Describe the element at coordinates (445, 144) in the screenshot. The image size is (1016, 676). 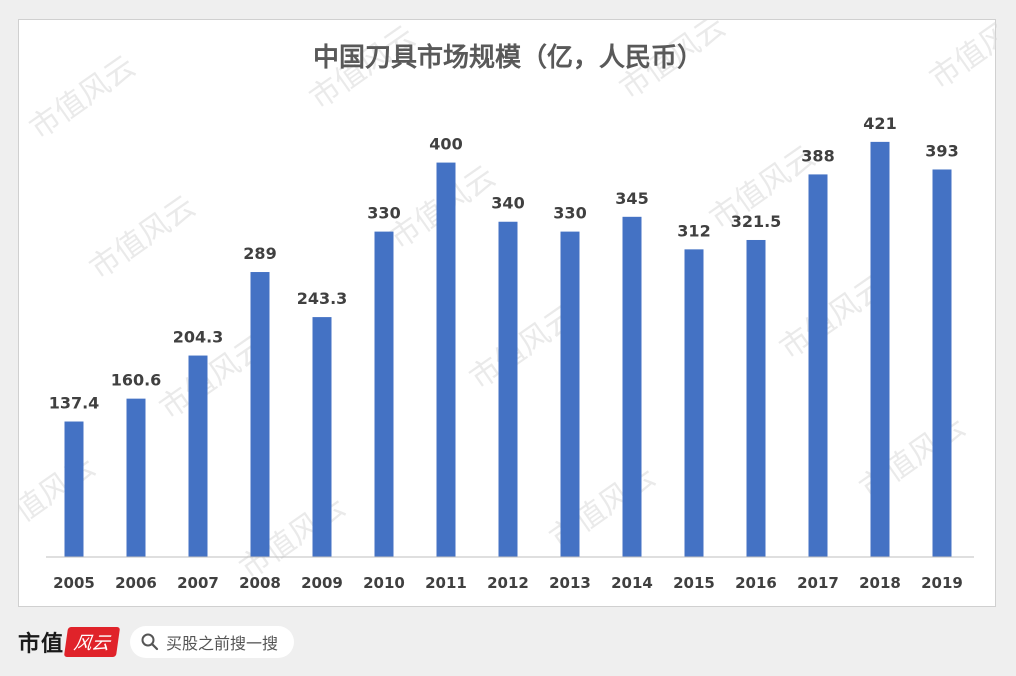
I see `data-label-2011: 400` at that location.